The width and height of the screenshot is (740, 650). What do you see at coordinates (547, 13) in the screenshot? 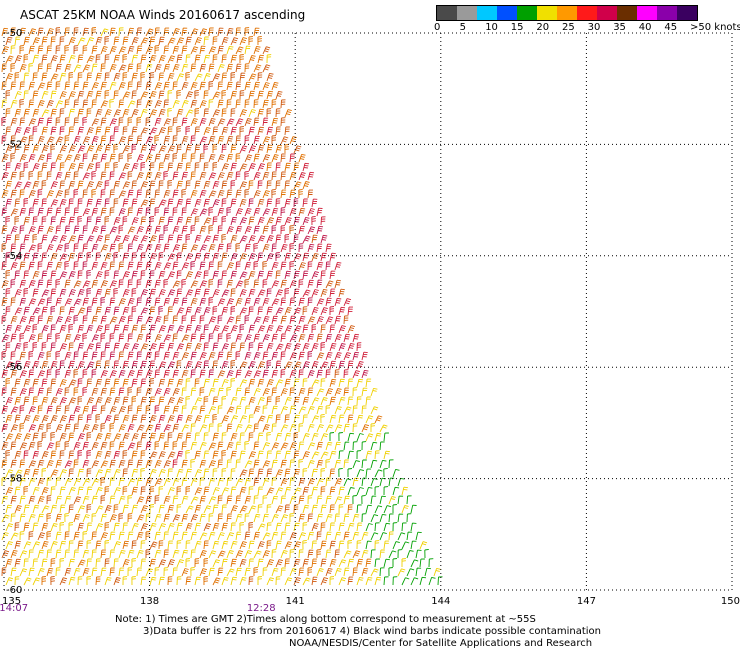
I see `legend-swatch` at bounding box center [547, 13].